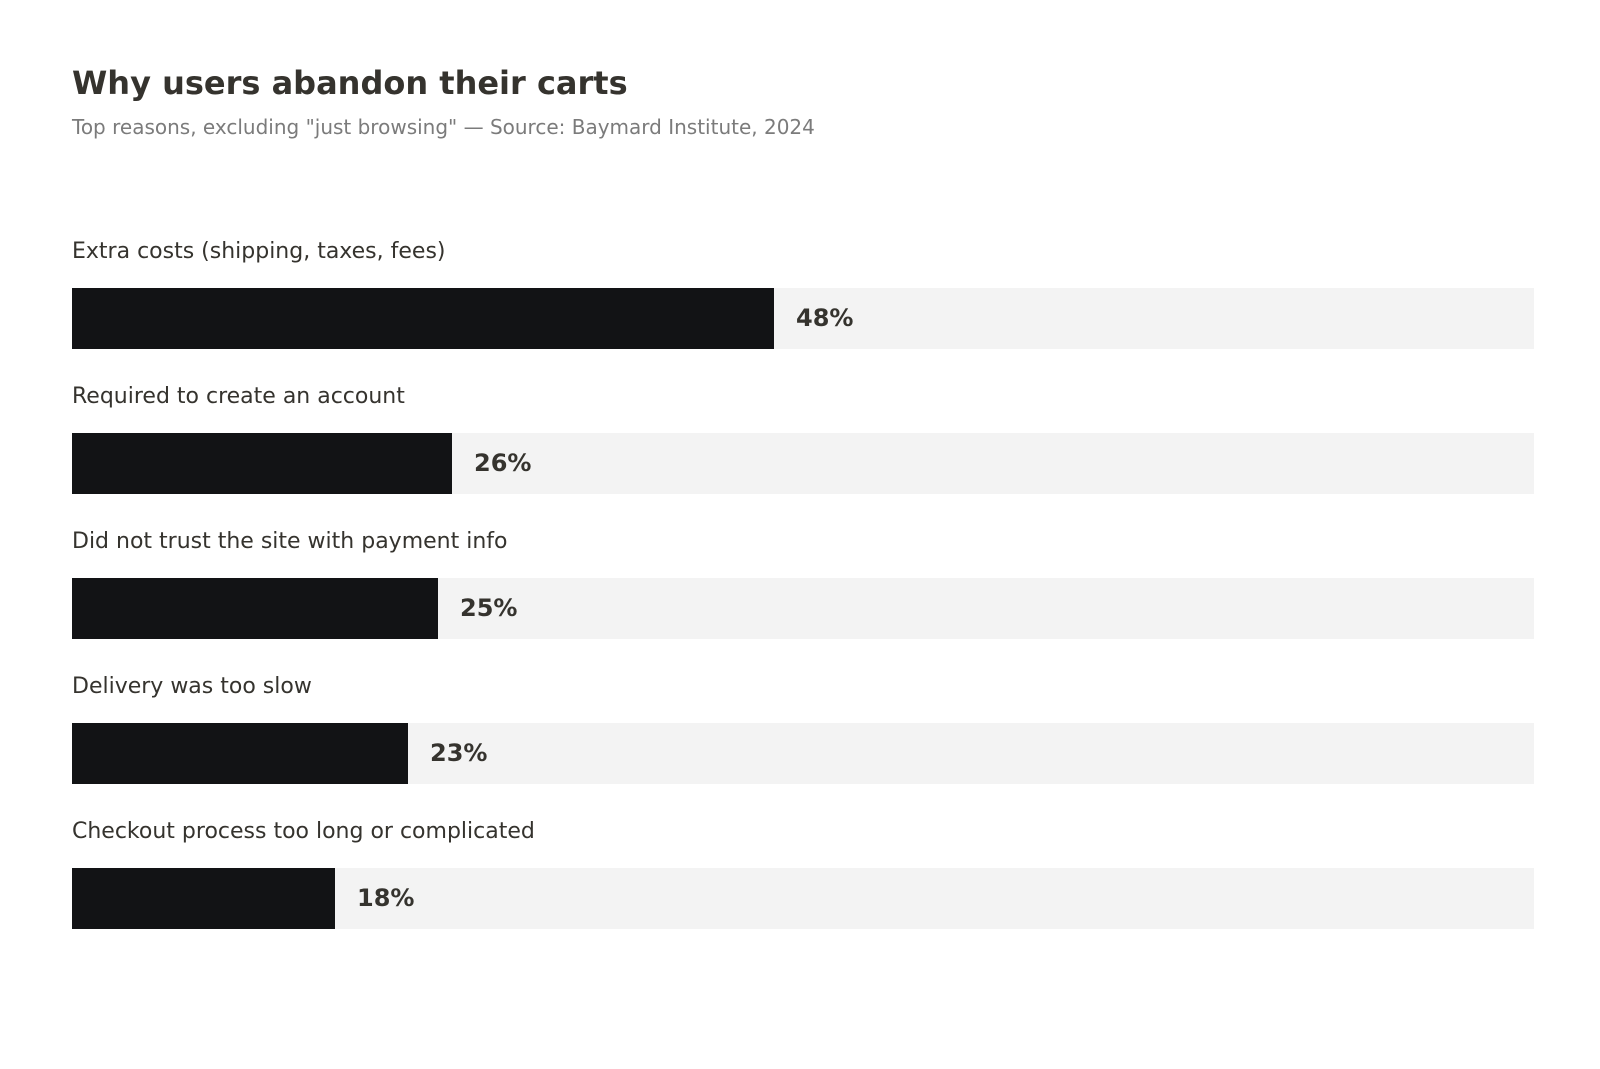 This screenshot has width=1600, height=1069. What do you see at coordinates (386, 898) in the screenshot?
I see `value-label: 18%` at bounding box center [386, 898].